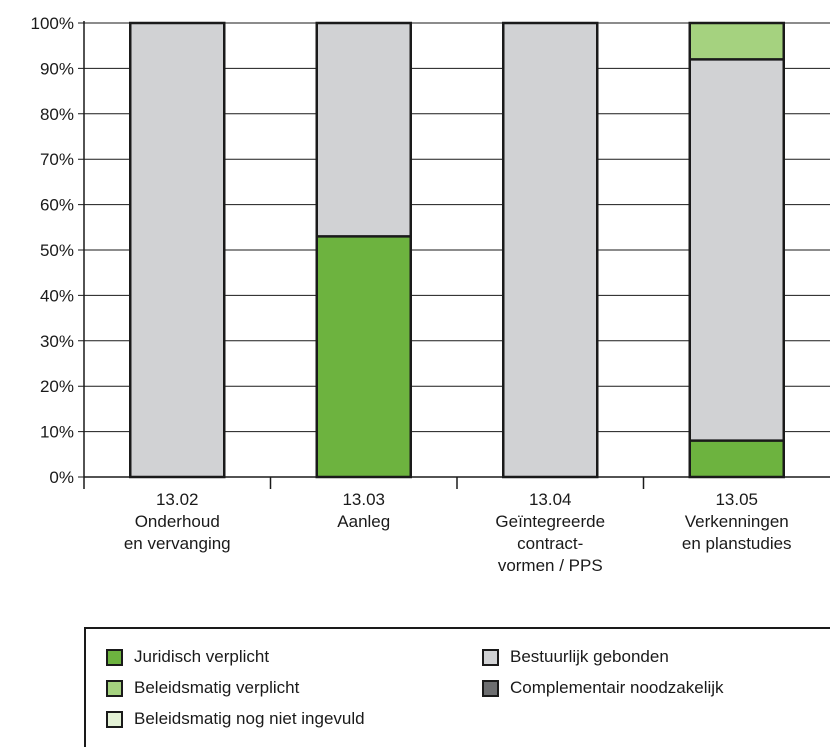 The width and height of the screenshot is (830, 747). What do you see at coordinates (177, 543) in the screenshot?
I see `x-tick-label: en vervanging` at bounding box center [177, 543].